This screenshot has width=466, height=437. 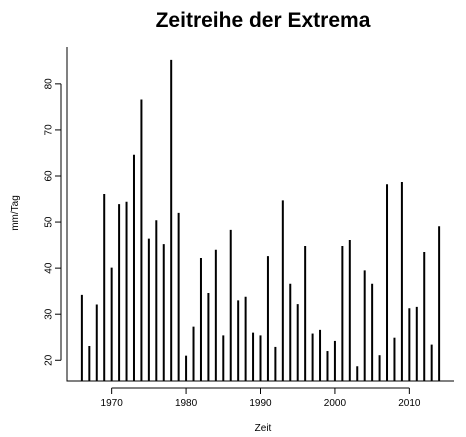 What do you see at coordinates (112, 403) in the screenshot?
I see `x-tick-label: 1970` at bounding box center [112, 403].